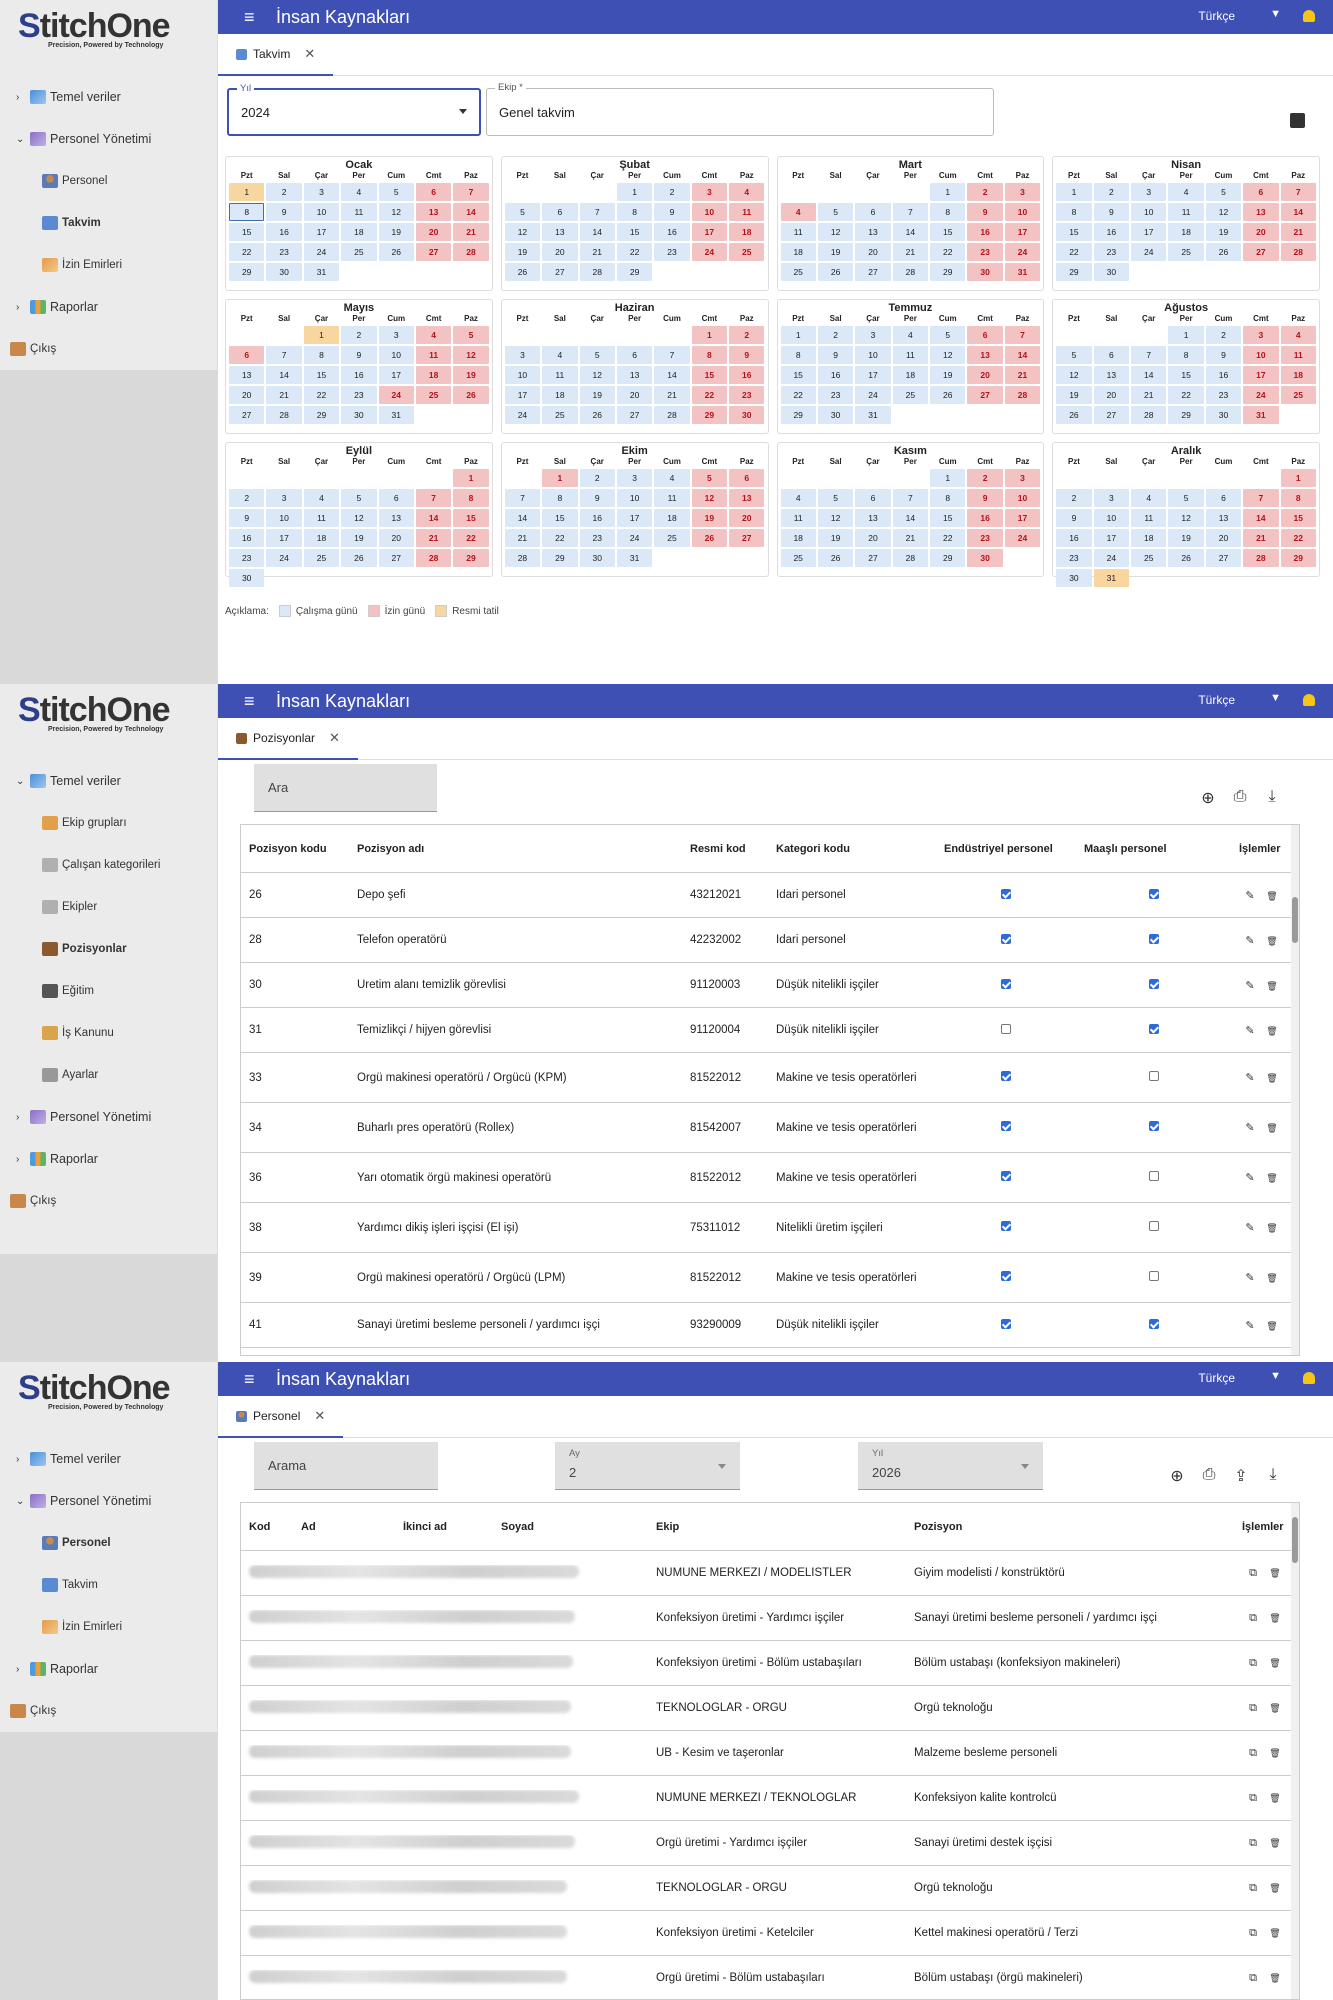 Image resolution: width=1333 pixels, height=2000 pixels. I want to click on calendar-day: 9, so click(359, 355).